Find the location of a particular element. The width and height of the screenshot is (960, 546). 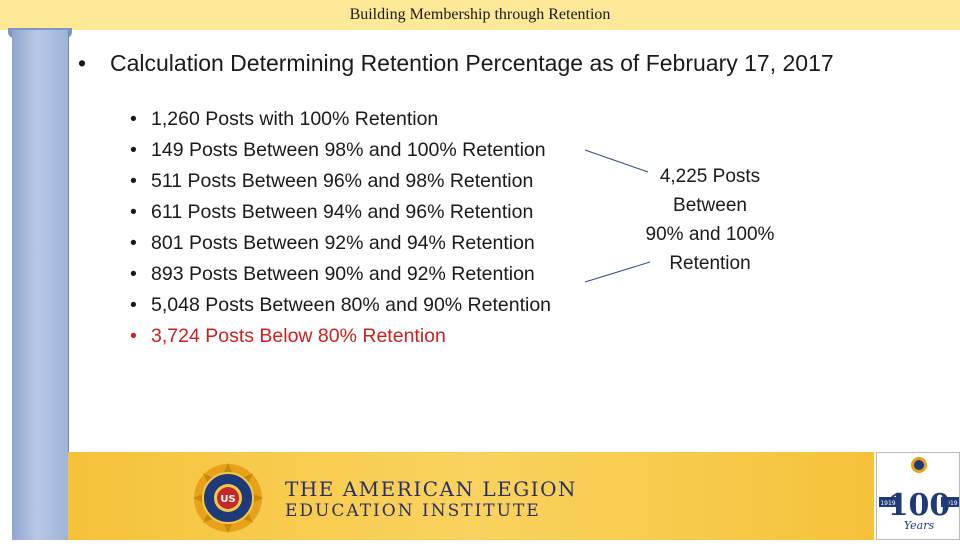

list-item: • 511 Posts Between 96% and 98% Retention is located at coordinates (332, 181).